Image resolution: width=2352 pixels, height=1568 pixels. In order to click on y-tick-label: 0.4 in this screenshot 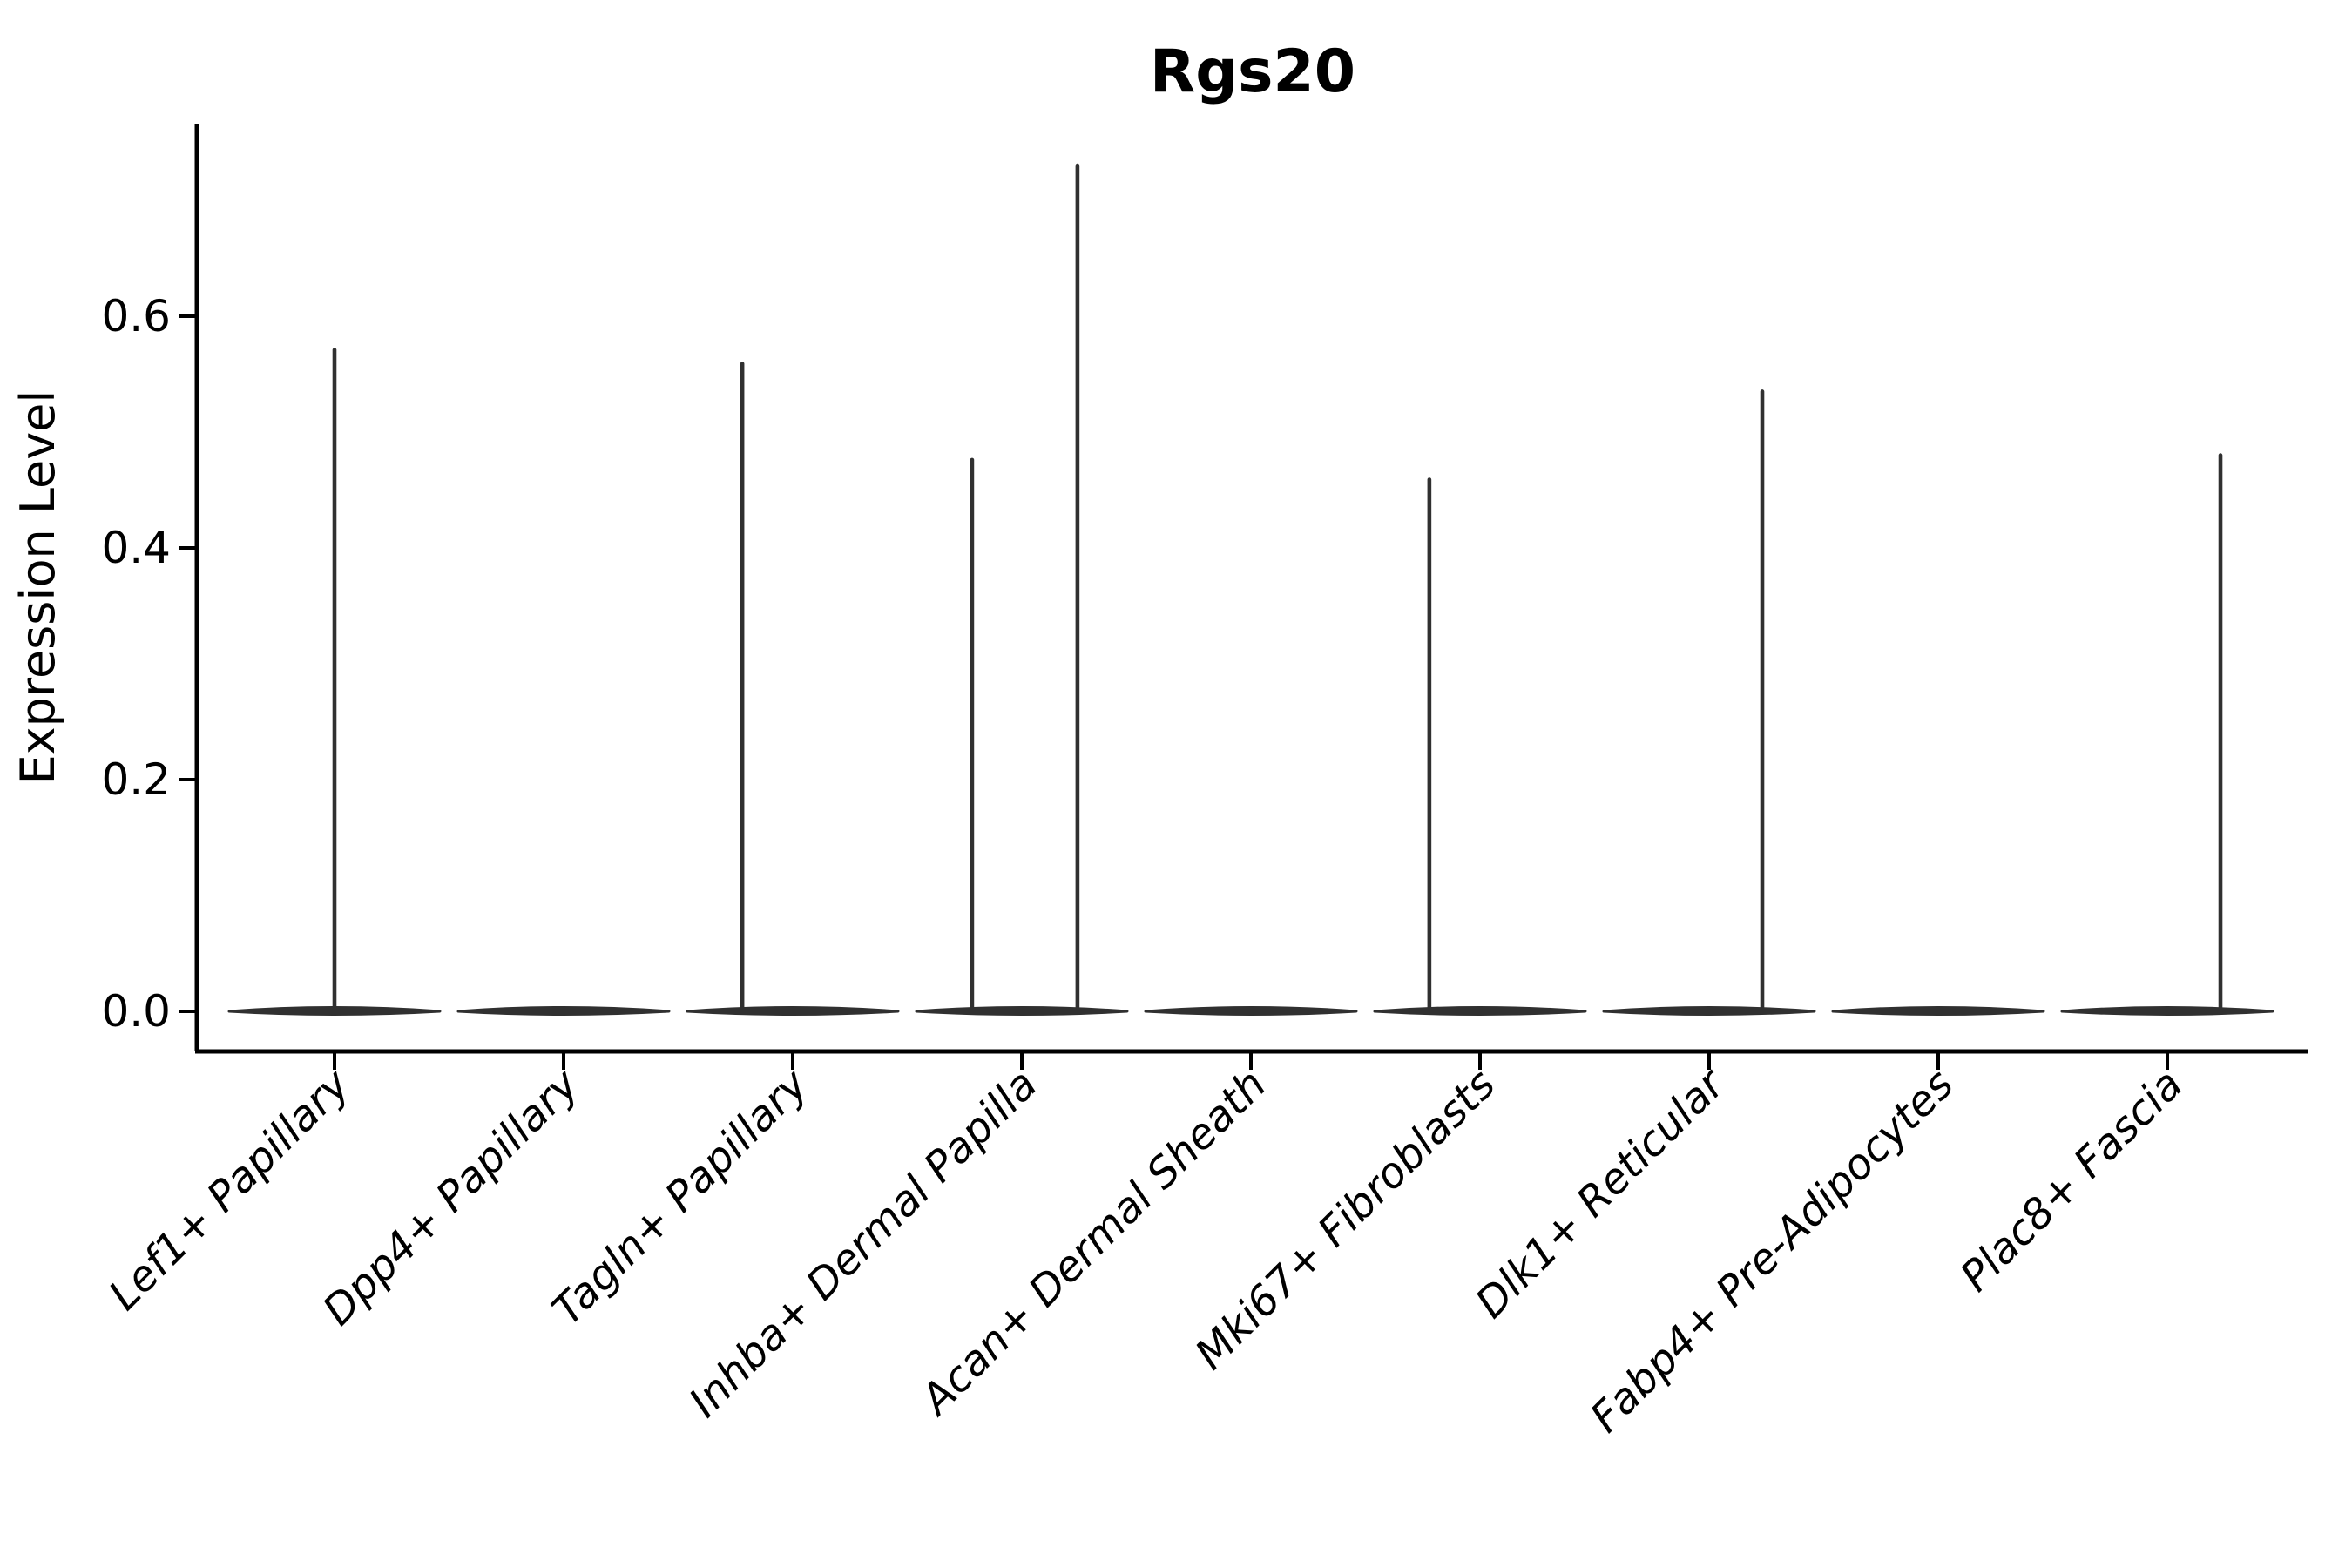, I will do `click(136, 548)`.